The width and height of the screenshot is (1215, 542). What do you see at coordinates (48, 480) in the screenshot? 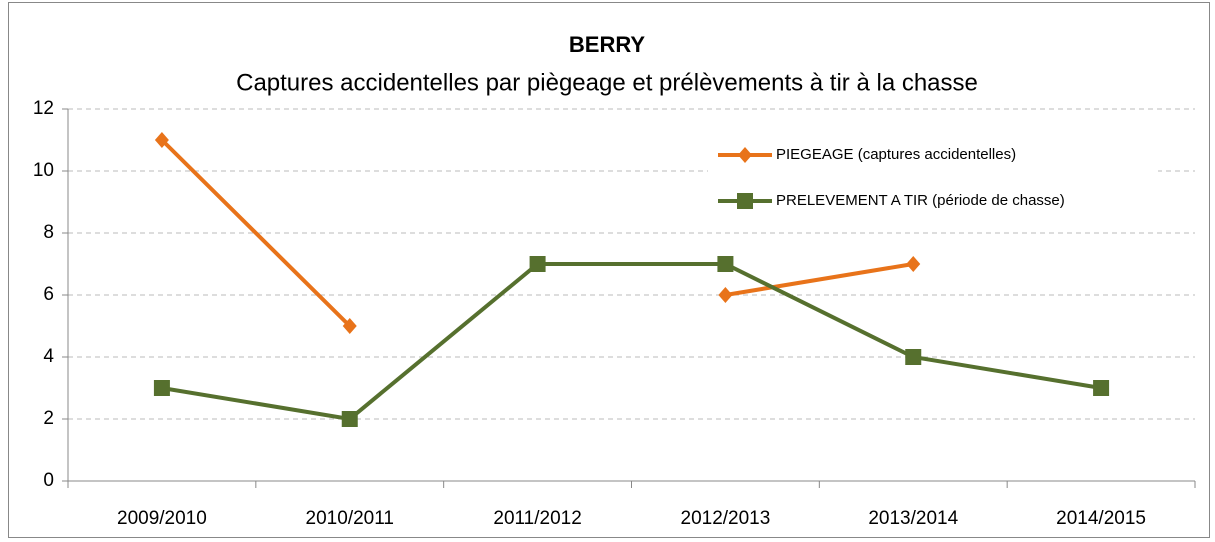
I see `y-tick-label: 0` at bounding box center [48, 480].